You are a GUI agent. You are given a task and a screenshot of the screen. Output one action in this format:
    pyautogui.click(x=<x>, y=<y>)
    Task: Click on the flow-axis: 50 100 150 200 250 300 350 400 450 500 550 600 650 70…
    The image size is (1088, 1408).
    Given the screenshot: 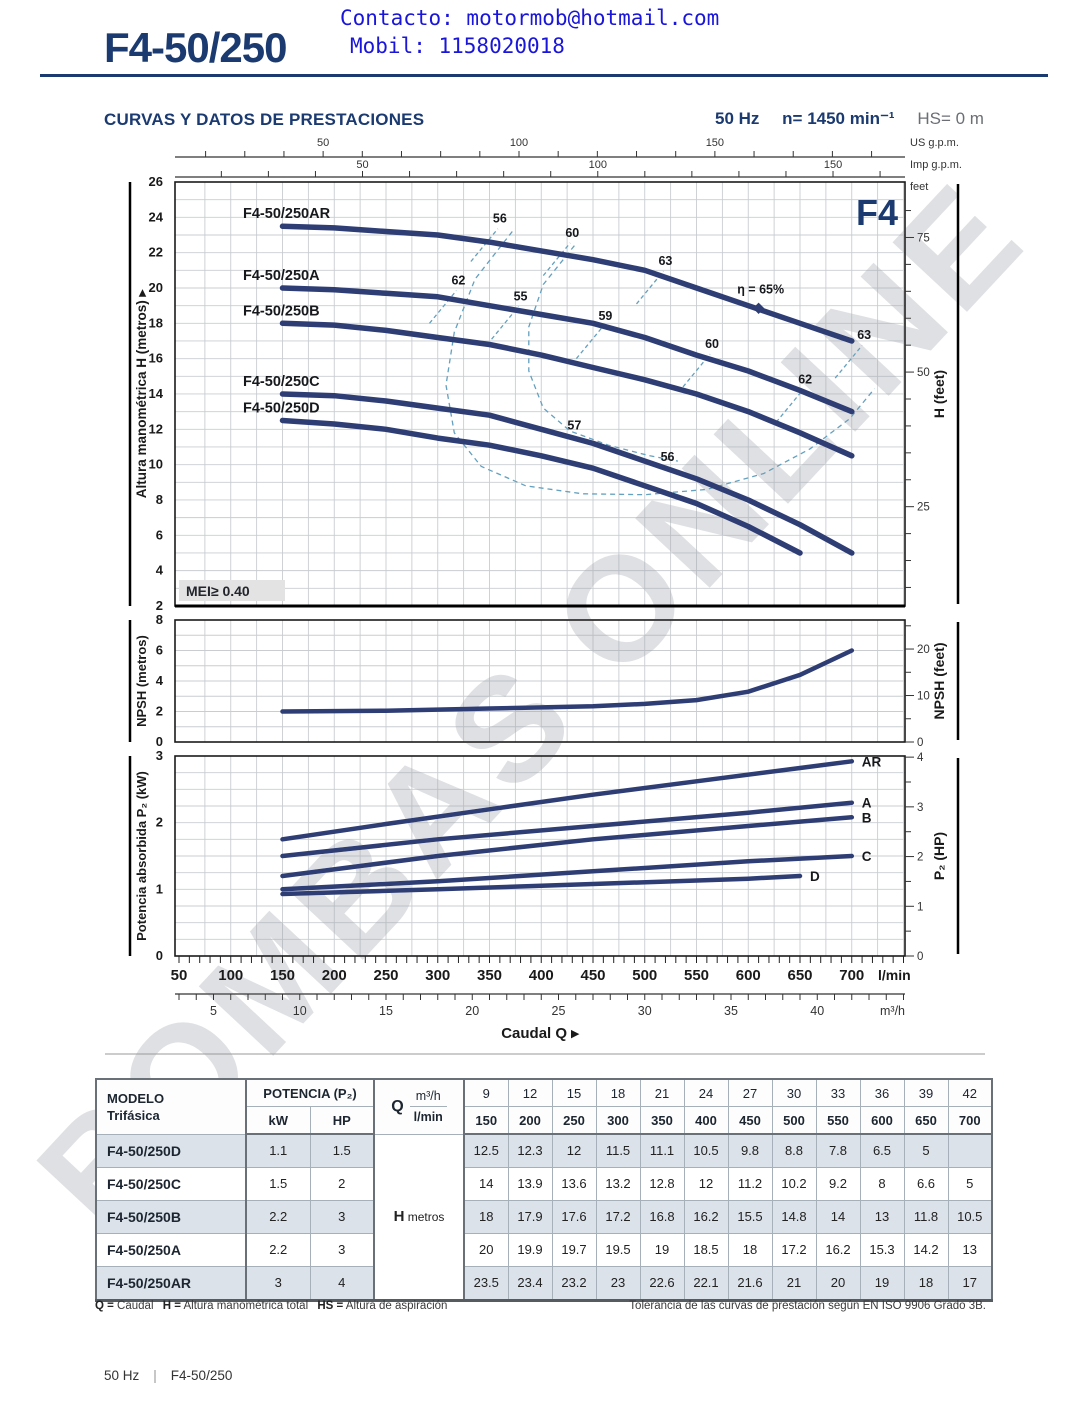 What is the action you would take?
    pyautogui.click(x=541, y=987)
    